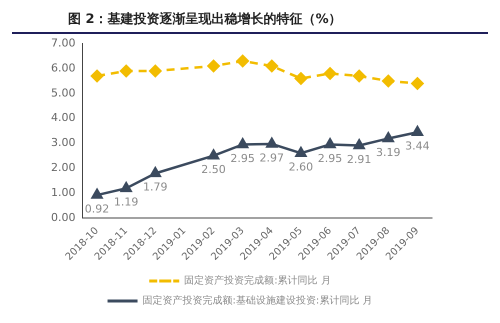 Image resolution: width=500 pixels, height=323 pixels. What do you see at coordinates (388, 152) in the screenshot?
I see `data-label: 3.19` at bounding box center [388, 152].